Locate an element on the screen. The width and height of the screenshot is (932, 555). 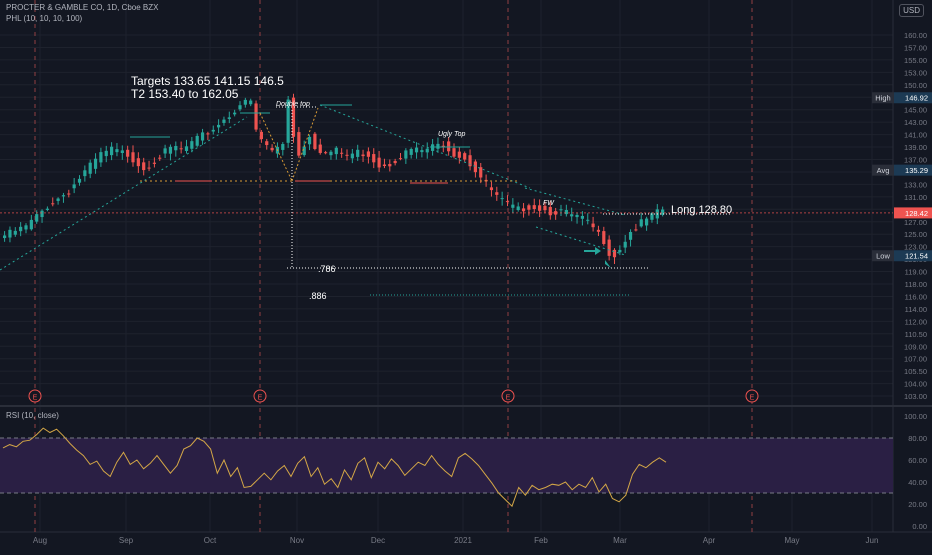
rsi-tick-label: 20.00 is located at coordinates (917, 504).